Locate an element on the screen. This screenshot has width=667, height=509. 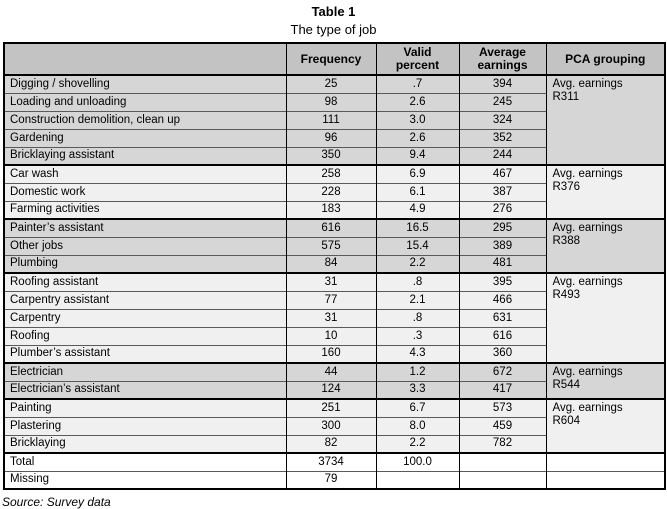
job-cell: Painter’s assistant is located at coordinates (145, 227).